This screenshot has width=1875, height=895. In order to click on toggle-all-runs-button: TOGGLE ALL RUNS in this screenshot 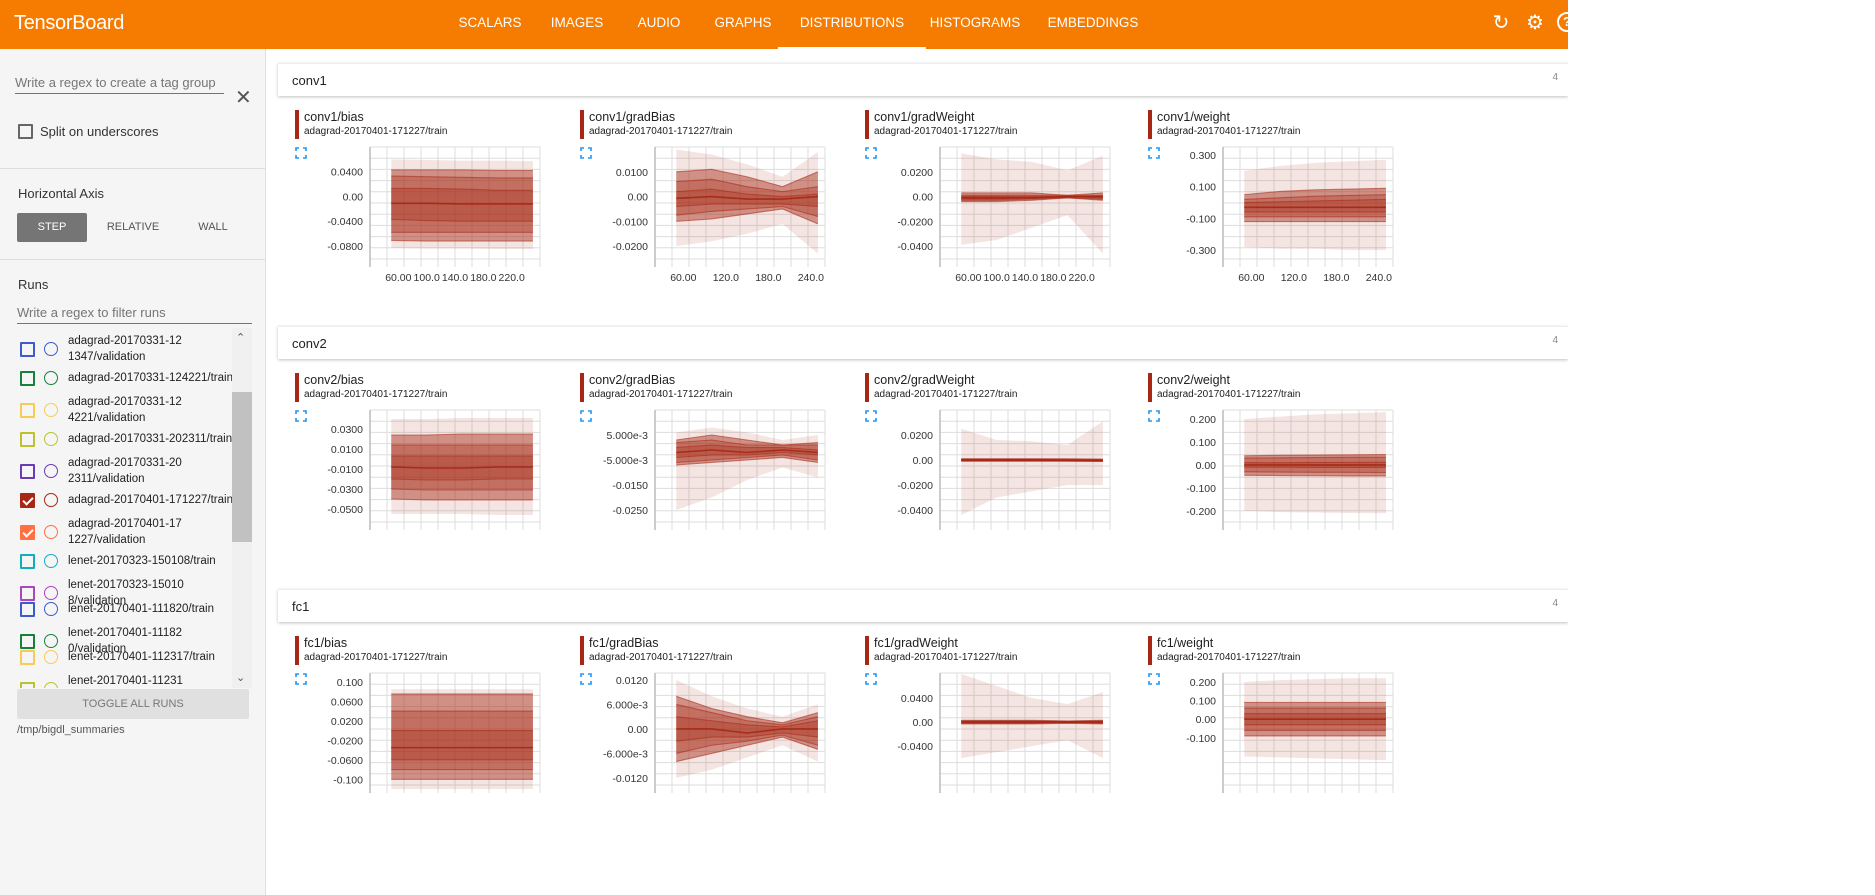, I will do `click(133, 704)`.